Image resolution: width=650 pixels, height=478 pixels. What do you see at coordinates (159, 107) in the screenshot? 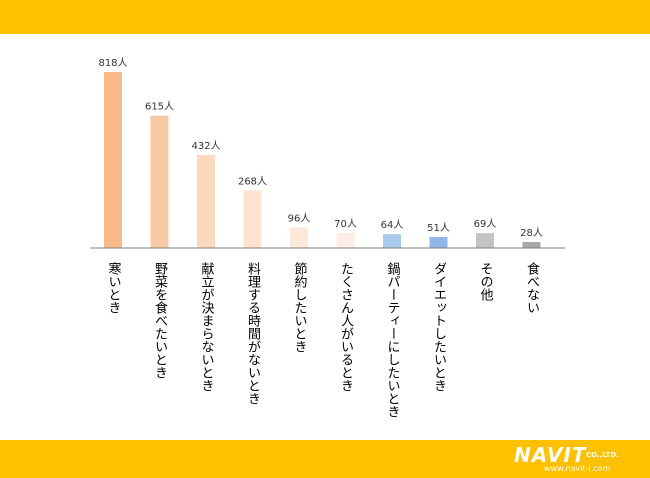
I see `value-label-2: 615人` at bounding box center [159, 107].